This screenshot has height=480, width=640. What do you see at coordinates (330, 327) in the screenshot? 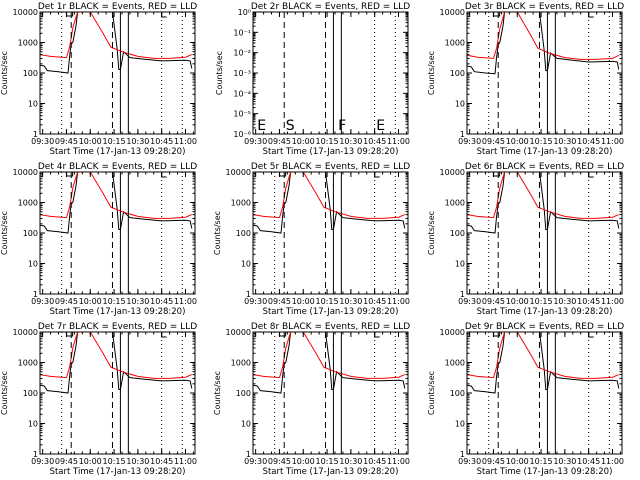
I see `panel-title: Det 8r BLACK = Events, RED = LLD` at bounding box center [330, 327].